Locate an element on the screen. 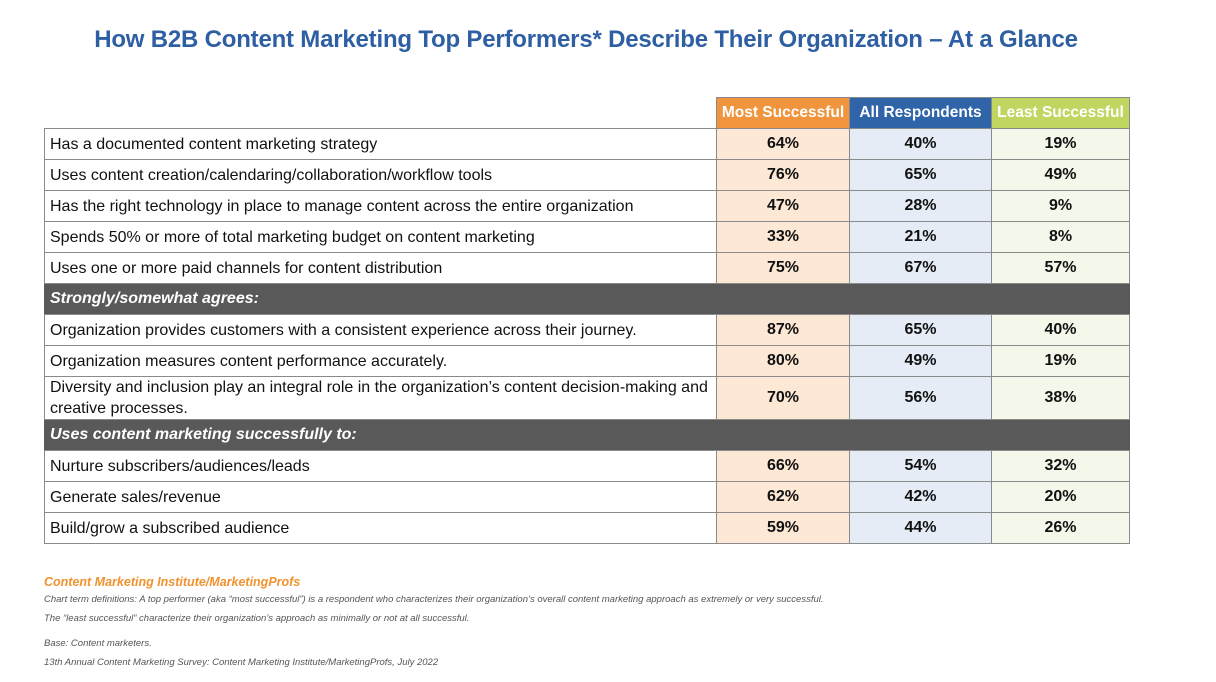 Image resolution: width=1216 pixels, height=682 pixels. most-successful-value: 47% is located at coordinates (783, 206).